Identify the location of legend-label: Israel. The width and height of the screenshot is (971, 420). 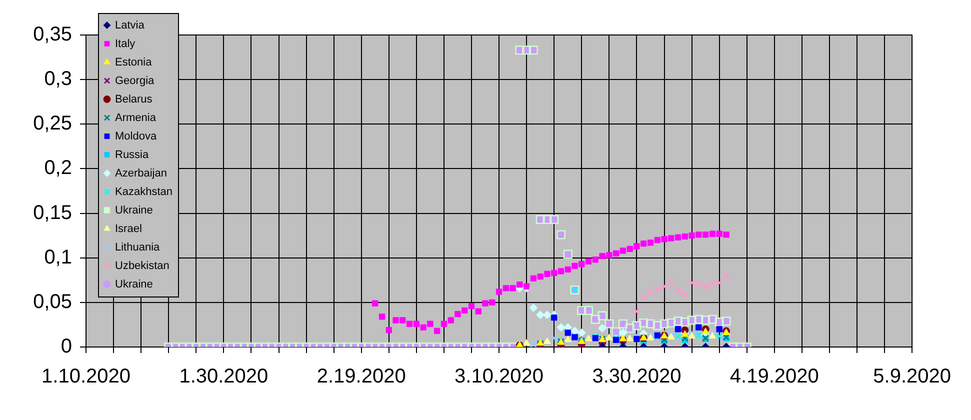
(128, 228).